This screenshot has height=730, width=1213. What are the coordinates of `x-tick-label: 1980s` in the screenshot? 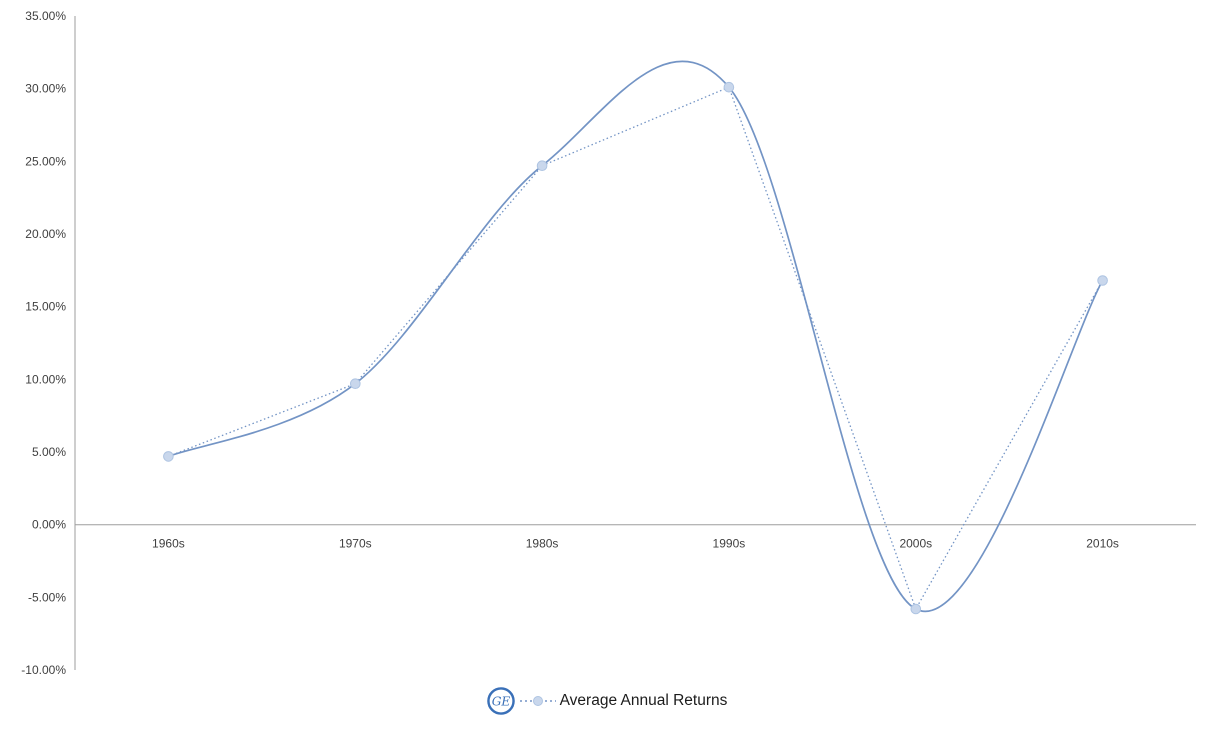 It's located at (542, 544).